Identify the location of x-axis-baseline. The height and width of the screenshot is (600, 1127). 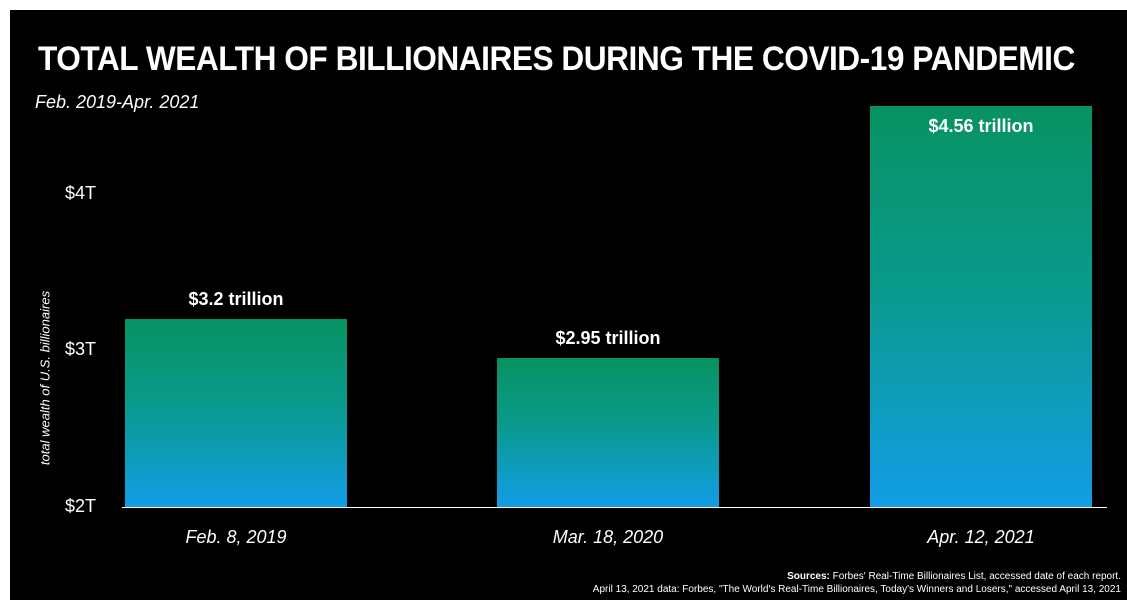
(614, 507).